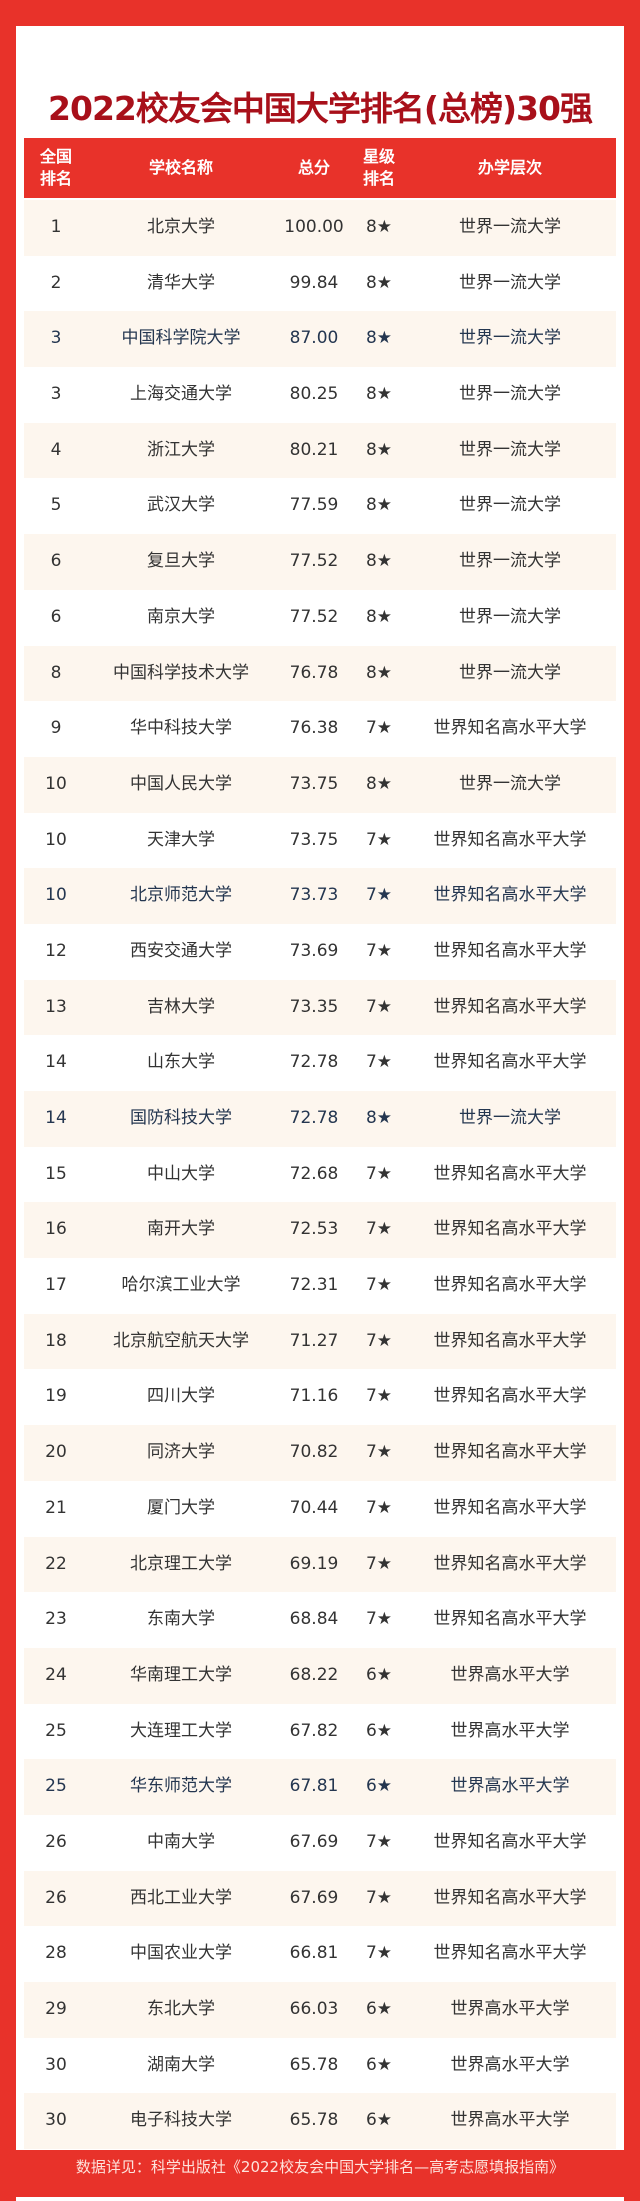  I want to click on table-row: 17 哈尔滨工业大学 72.31 7★ 世界知名高水平大学, so click(320, 1286).